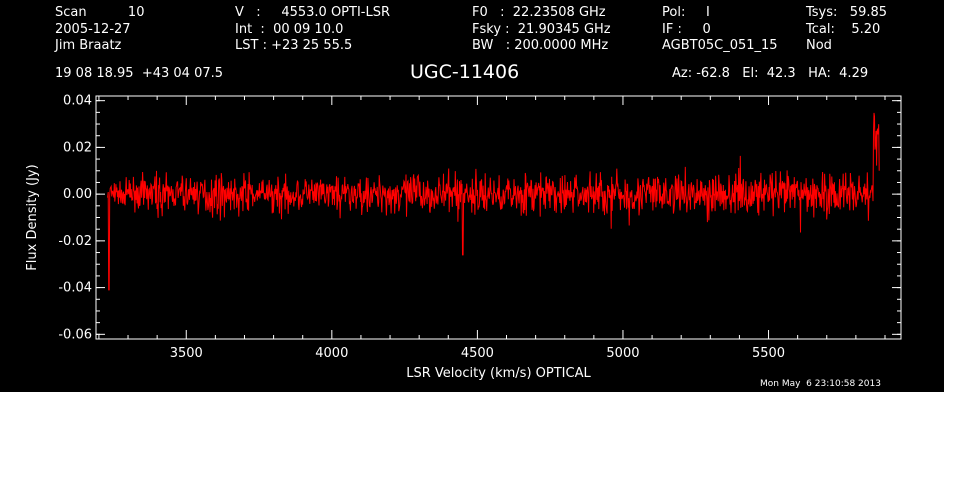  Describe the element at coordinates (32, 217) in the screenshot. I see `y-axis-label: Flux Density (Jy)` at that location.